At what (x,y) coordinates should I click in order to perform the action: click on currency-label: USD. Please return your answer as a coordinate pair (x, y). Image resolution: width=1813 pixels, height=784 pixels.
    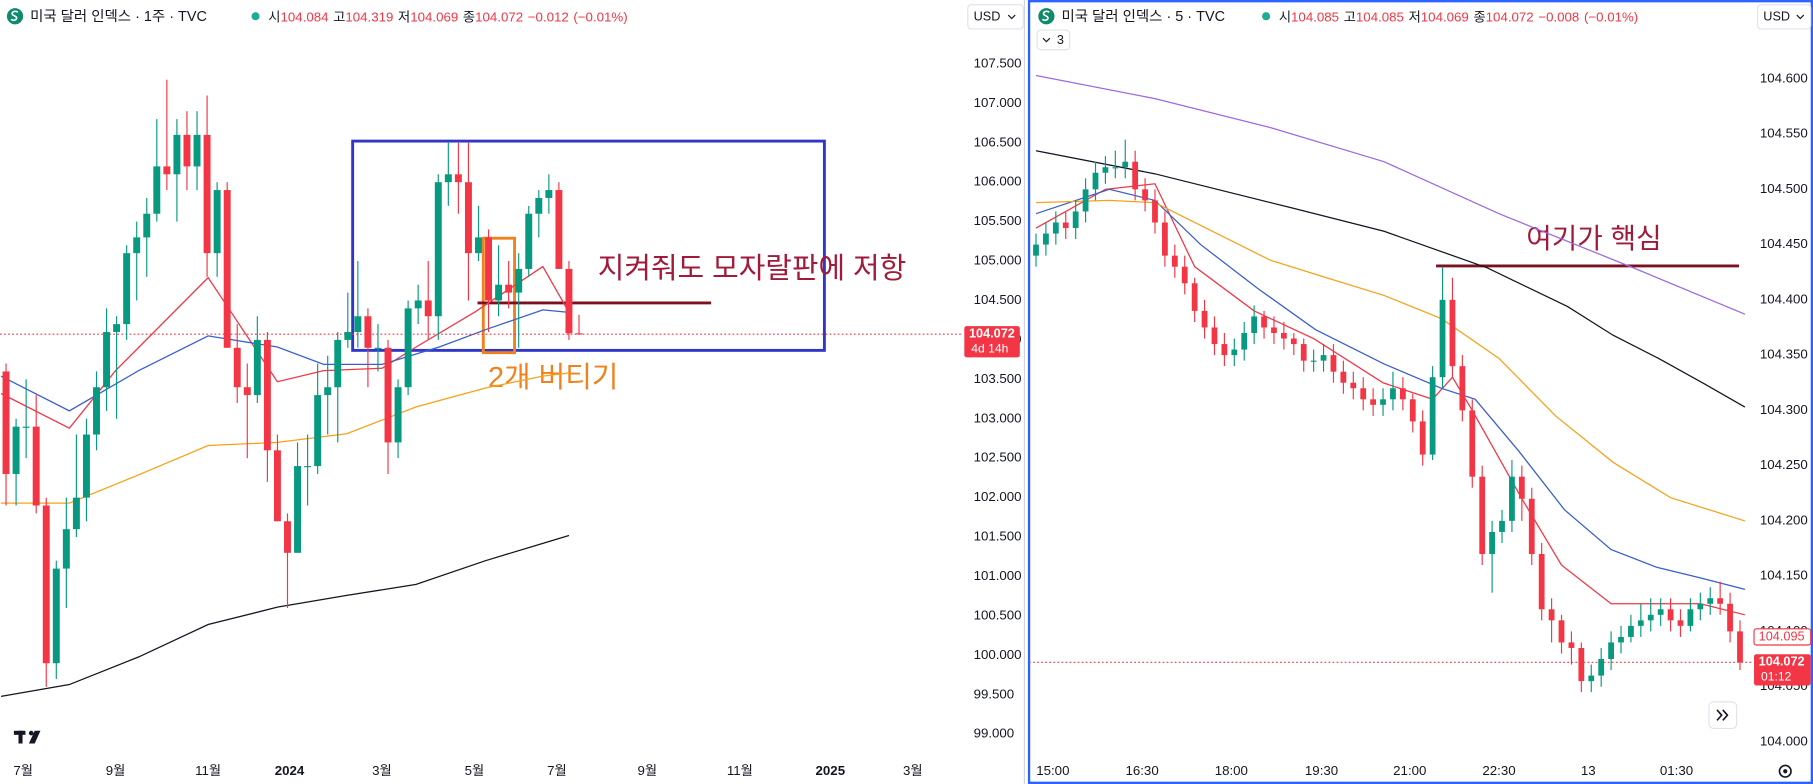
    Looking at the image, I should click on (1776, 16).